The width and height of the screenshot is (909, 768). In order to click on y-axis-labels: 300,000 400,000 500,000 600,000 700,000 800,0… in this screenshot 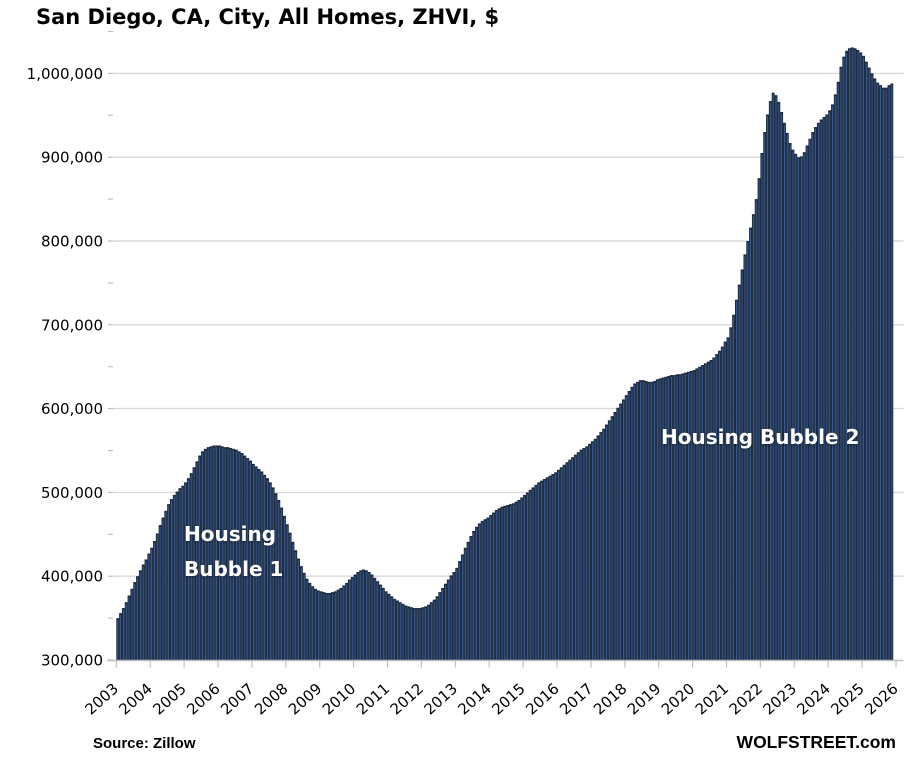, I will do `click(65, 367)`.